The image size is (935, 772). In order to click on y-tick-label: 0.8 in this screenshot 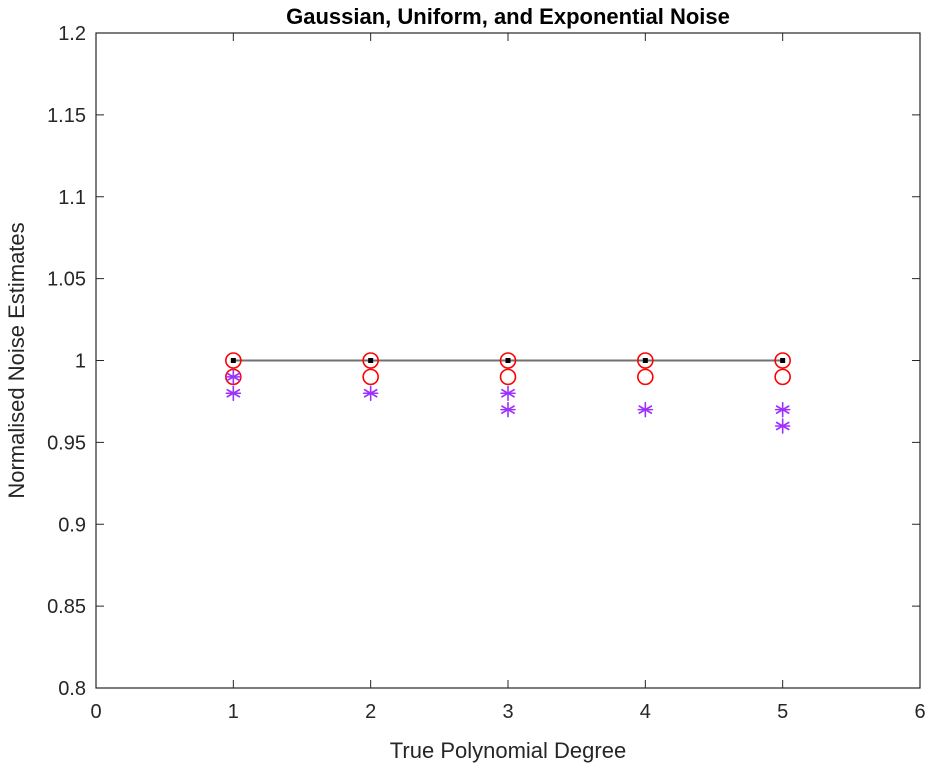, I will do `click(72, 689)`.